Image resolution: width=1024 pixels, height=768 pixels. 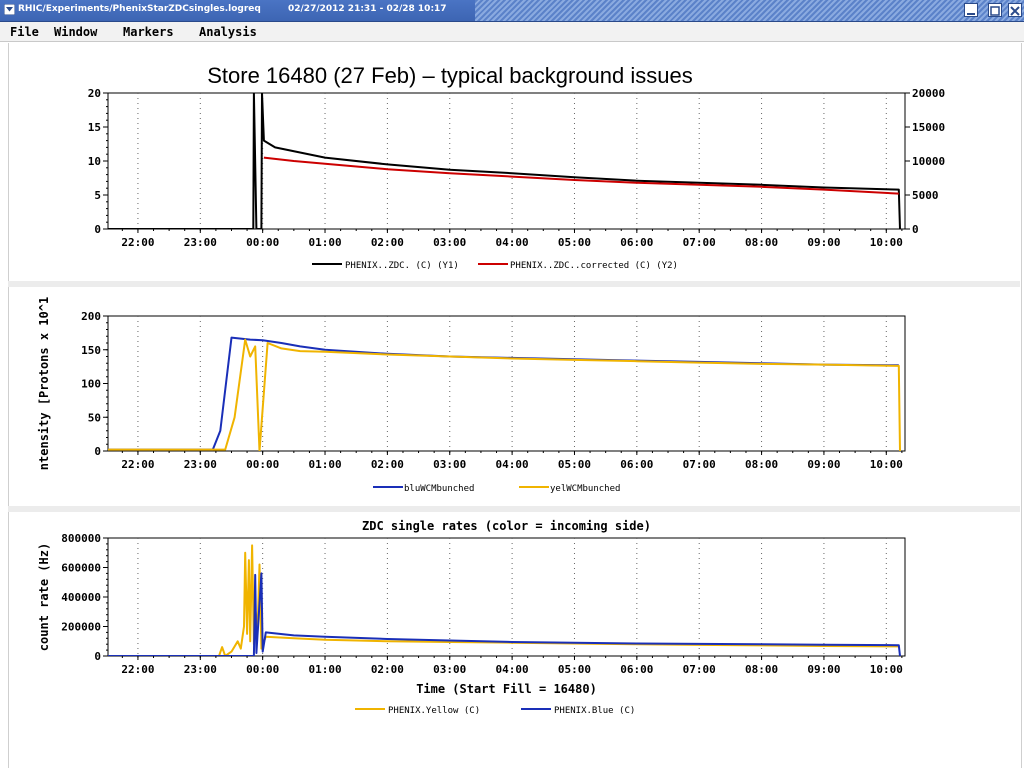 I want to click on y2-tick-label: 10000, so click(x=928, y=161).